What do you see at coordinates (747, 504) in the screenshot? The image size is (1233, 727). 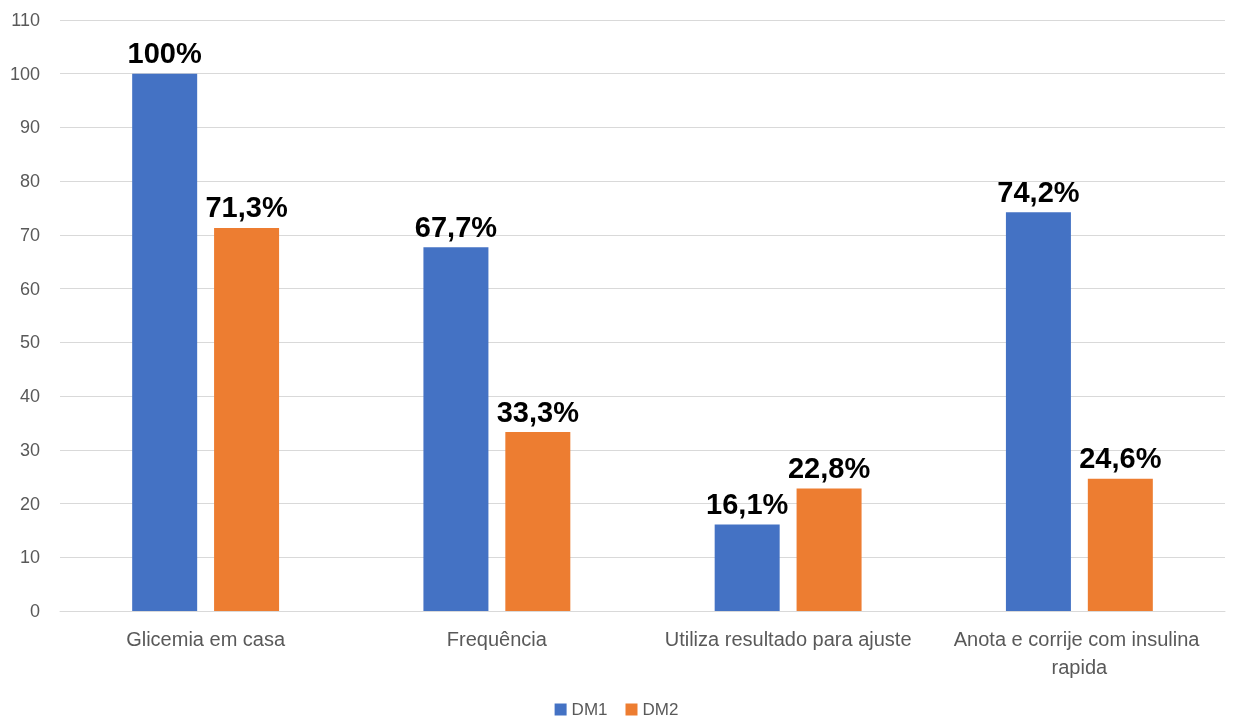 I see `data-label: 16,1%` at bounding box center [747, 504].